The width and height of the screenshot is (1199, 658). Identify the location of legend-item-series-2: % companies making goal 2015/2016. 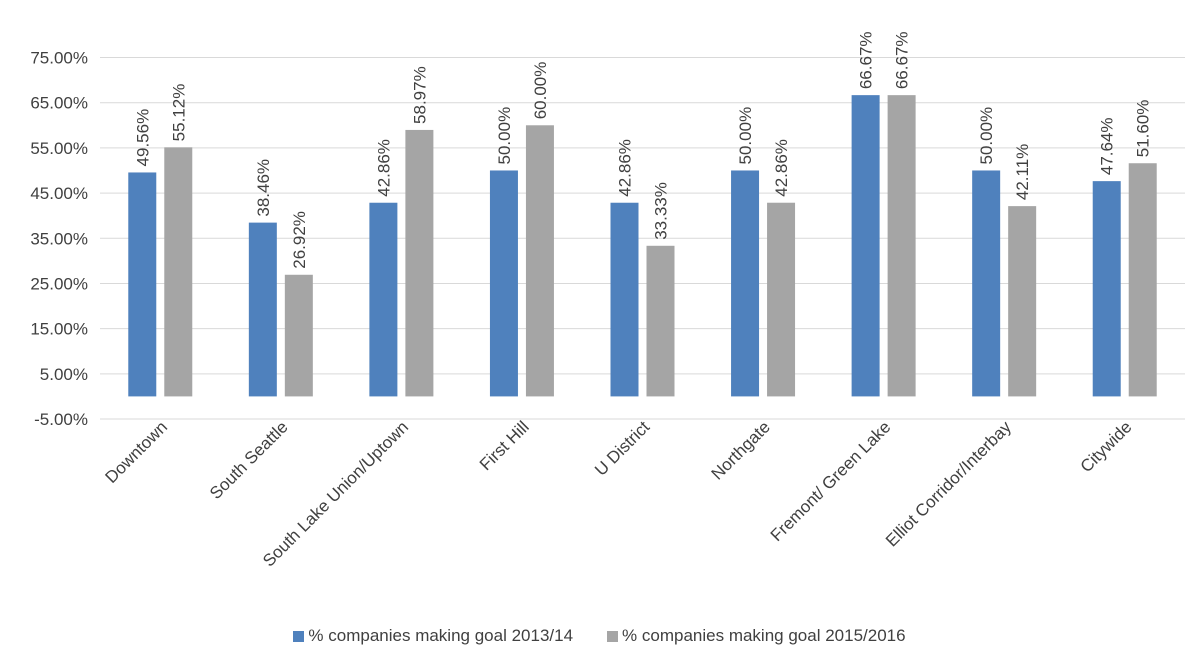
(756, 636).